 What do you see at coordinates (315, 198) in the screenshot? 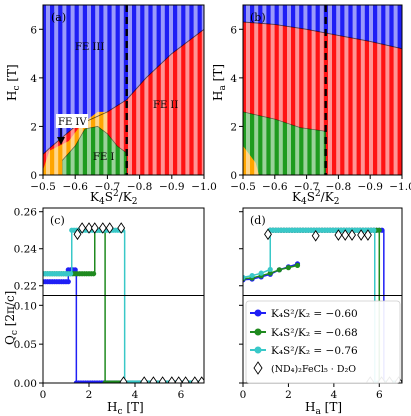
I see `panel-b-xlabel: K4S2/K2` at bounding box center [315, 198].